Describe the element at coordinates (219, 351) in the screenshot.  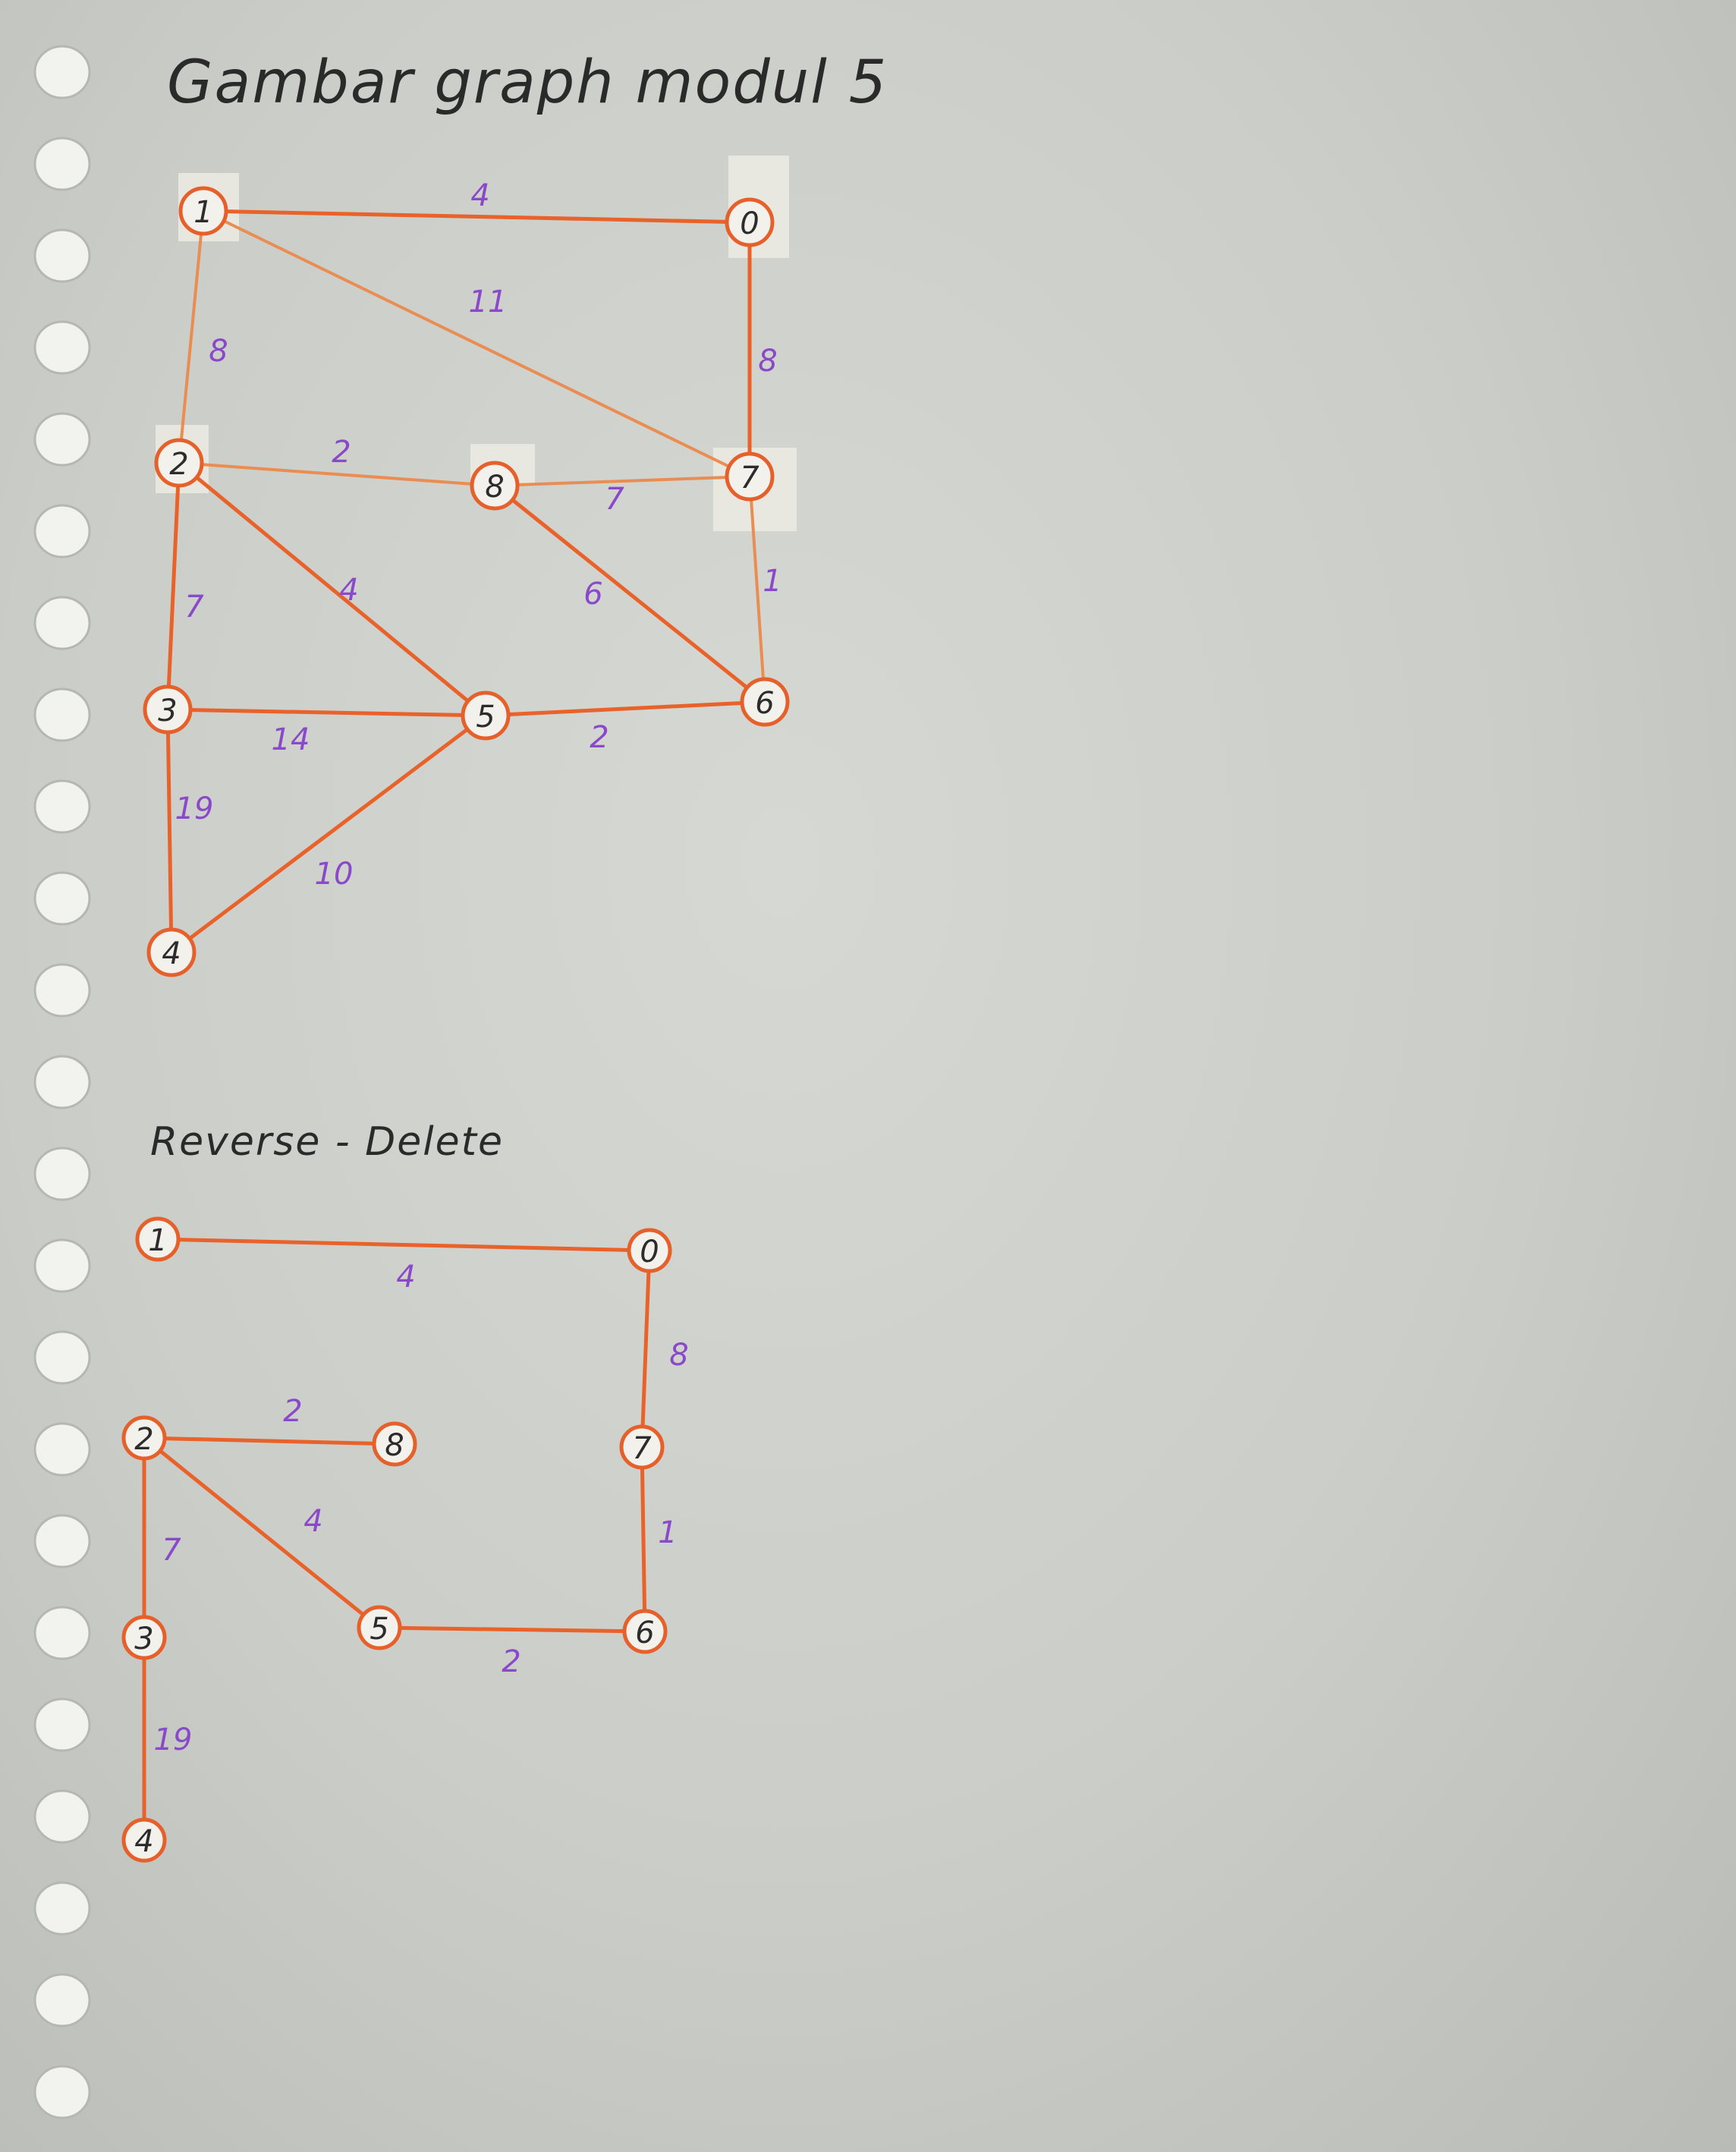
I see `edge-weight-1-2: 8` at that location.